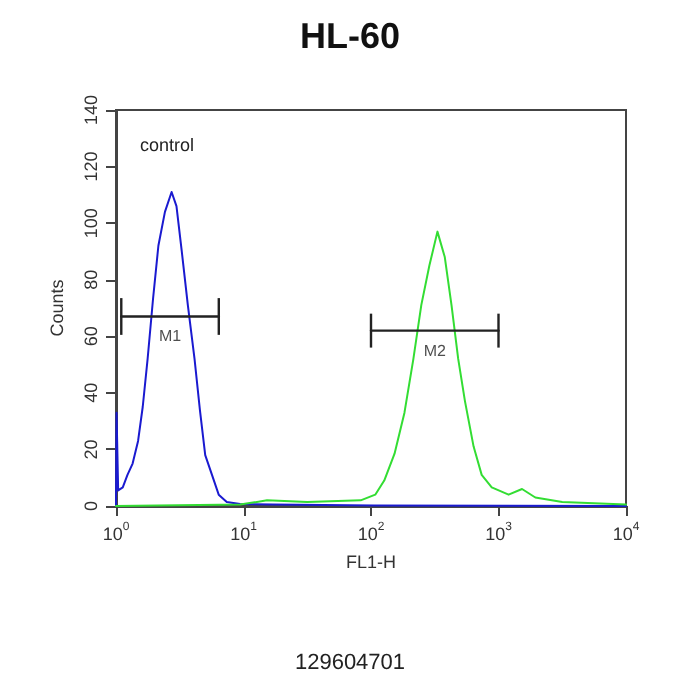  I want to click on chart-title: HL-60, so click(350, 36).